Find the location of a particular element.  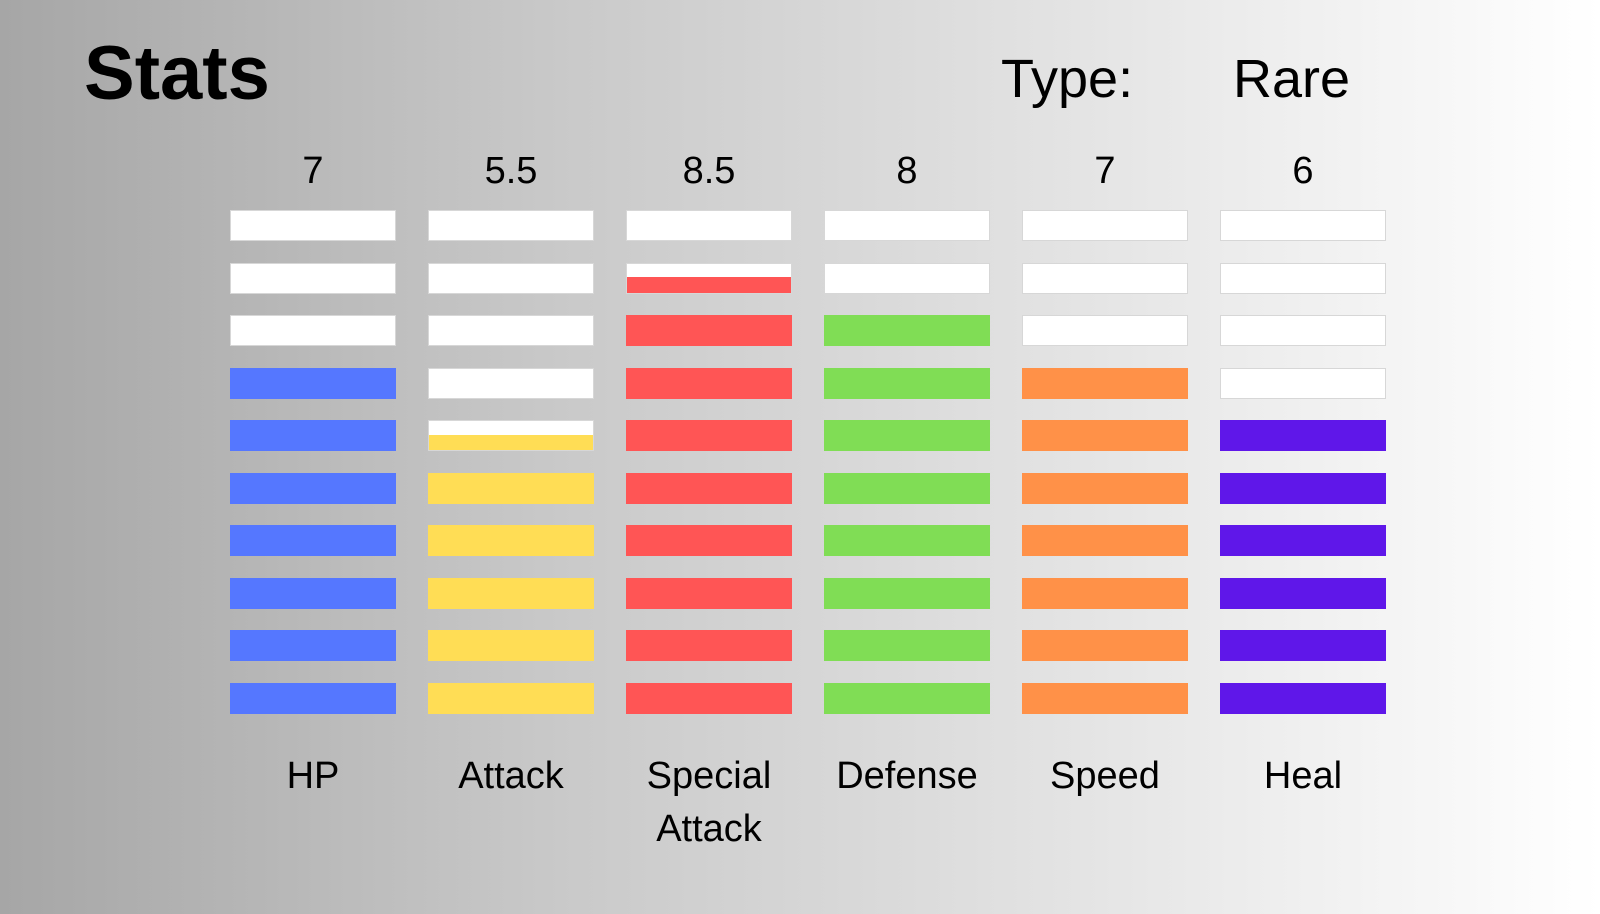

stat-label: Defense is located at coordinates (907, 776).